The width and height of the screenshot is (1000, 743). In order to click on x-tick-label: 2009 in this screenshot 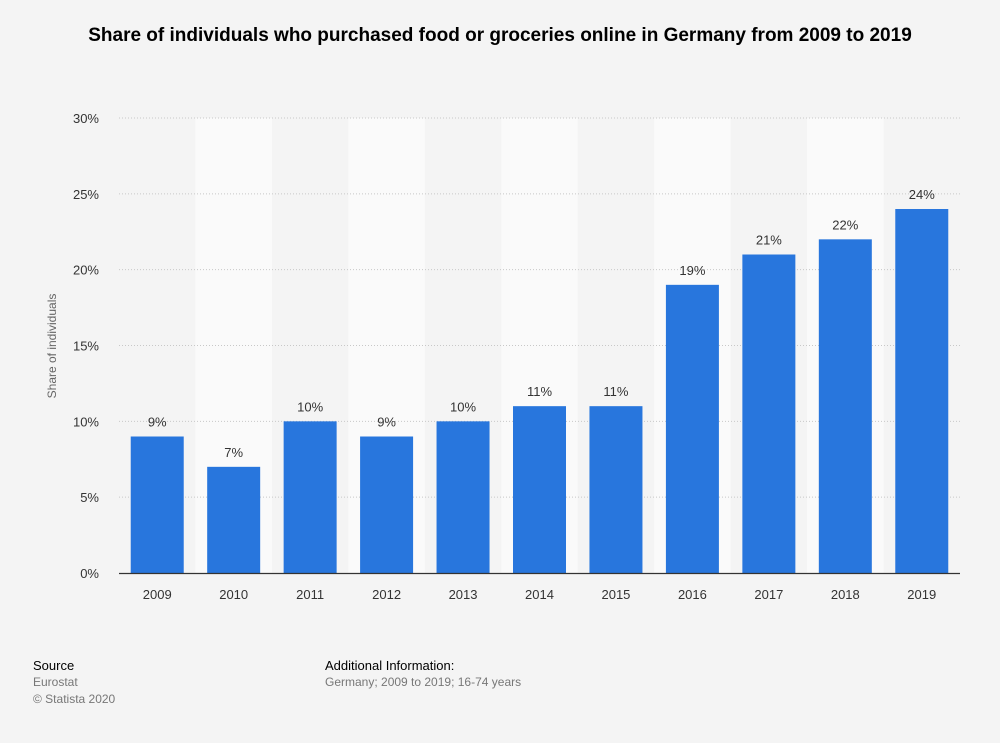, I will do `click(157, 594)`.